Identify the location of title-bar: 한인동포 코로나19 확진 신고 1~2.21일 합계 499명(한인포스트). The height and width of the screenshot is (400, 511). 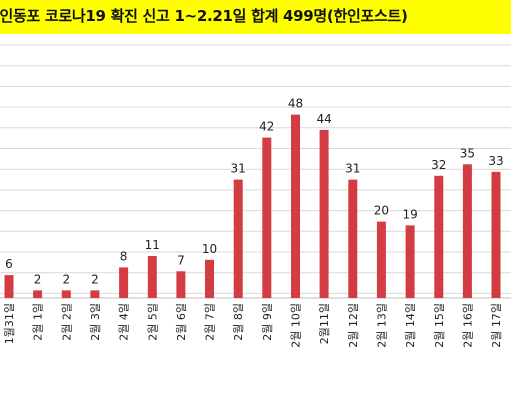
(255, 17).